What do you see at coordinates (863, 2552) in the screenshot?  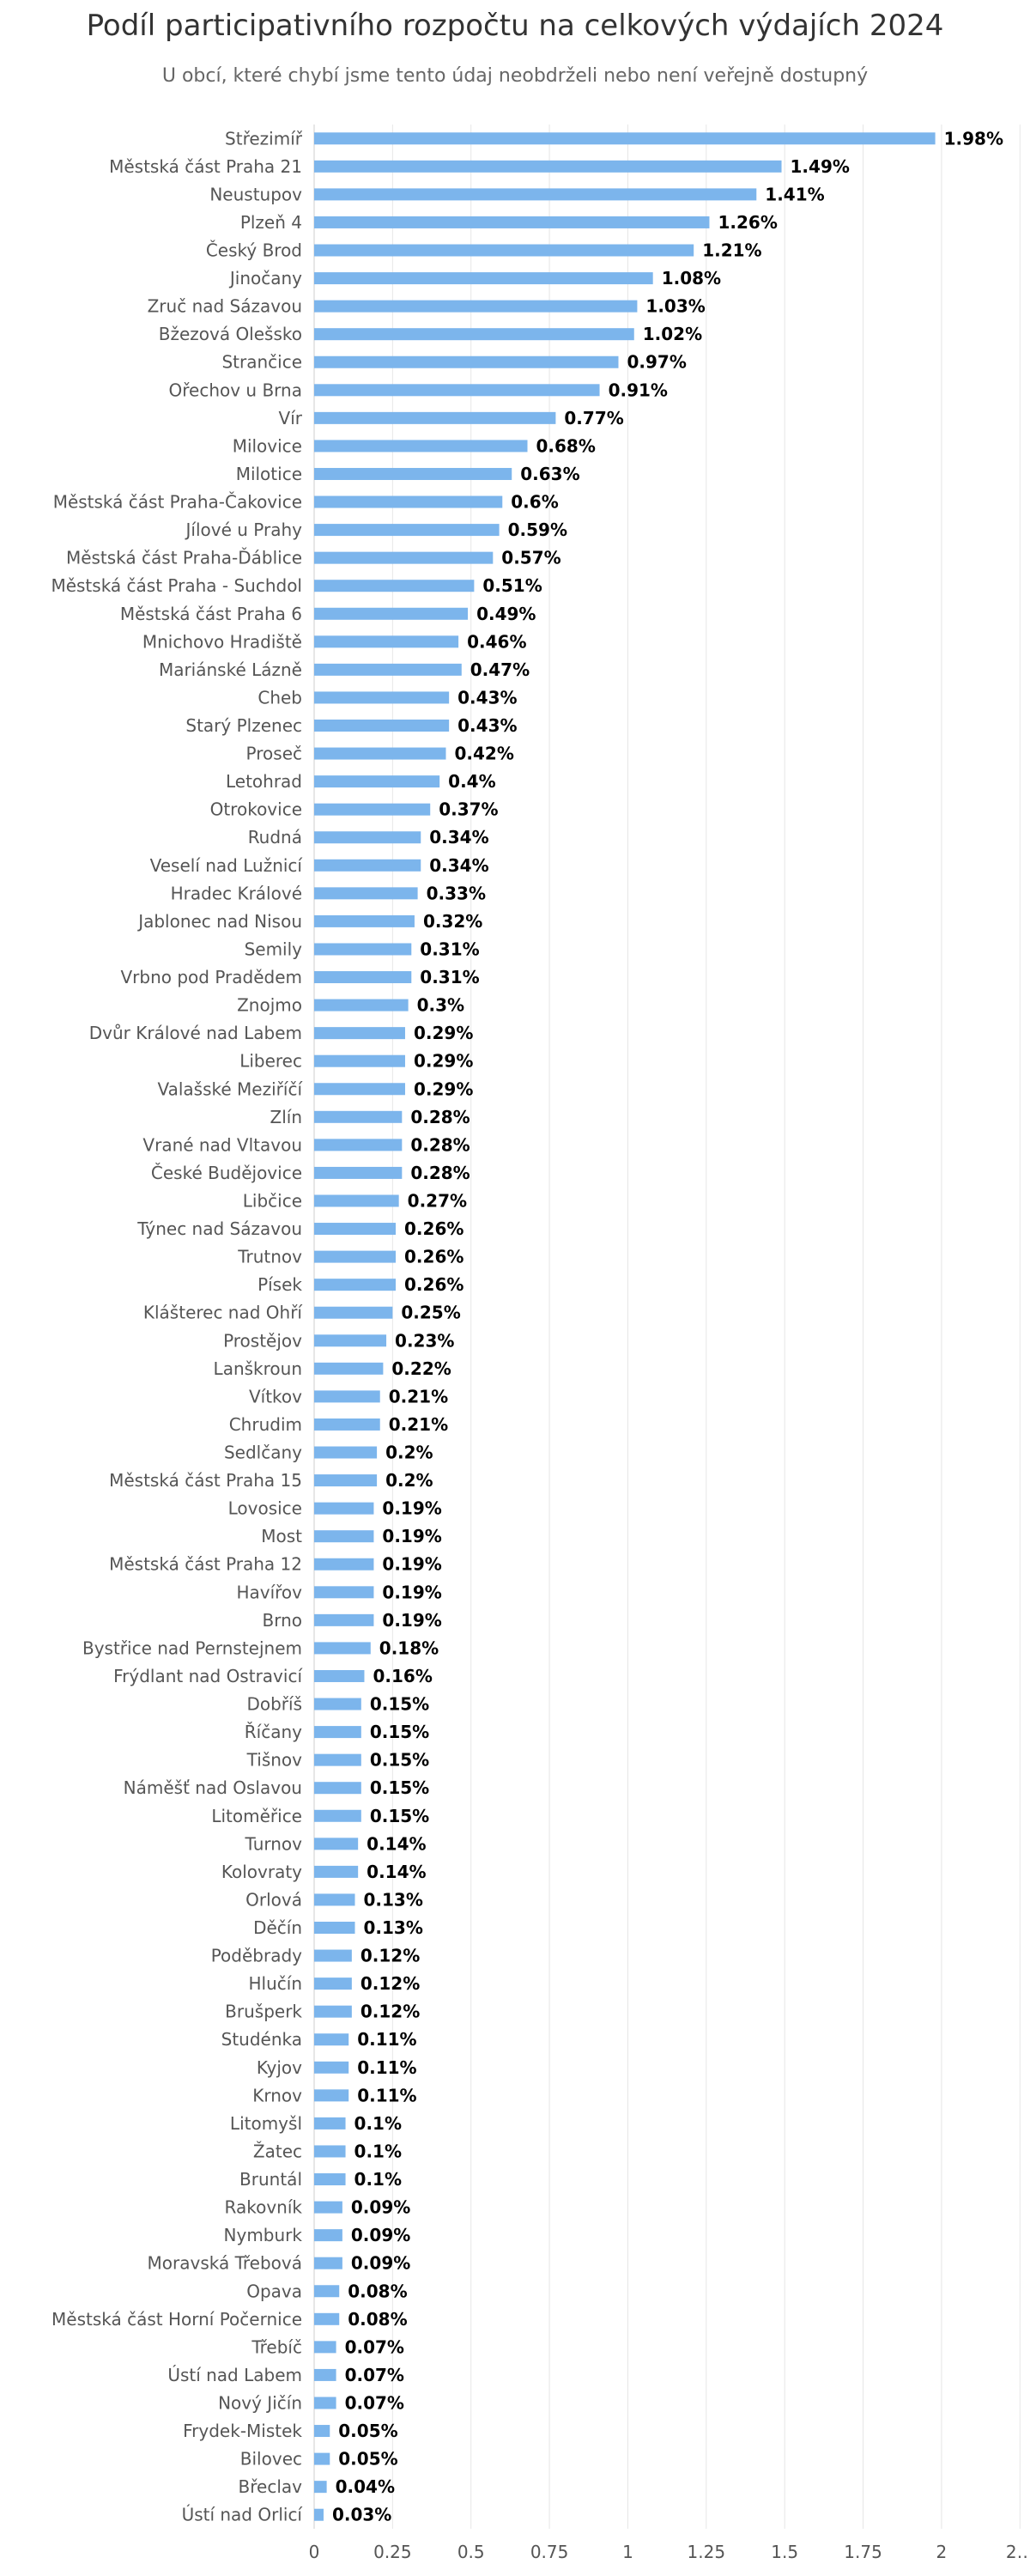 I see `x-tick-label: 1.75` at bounding box center [863, 2552].